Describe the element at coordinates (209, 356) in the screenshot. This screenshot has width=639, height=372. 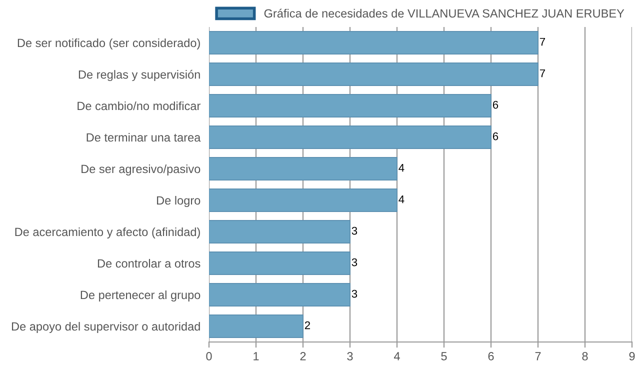
I see `x-tick-label: 0` at that location.